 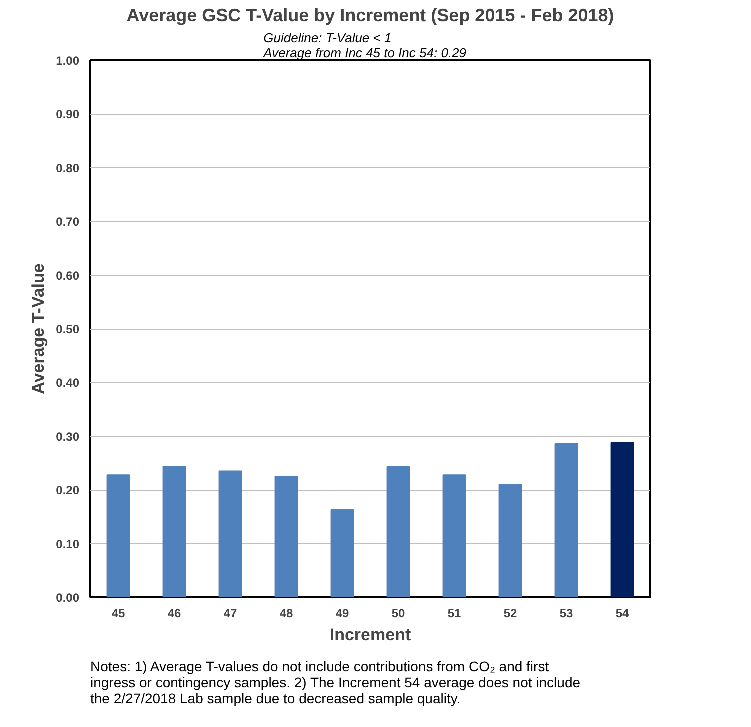 I want to click on x-tick-label: 53, so click(x=567, y=613).